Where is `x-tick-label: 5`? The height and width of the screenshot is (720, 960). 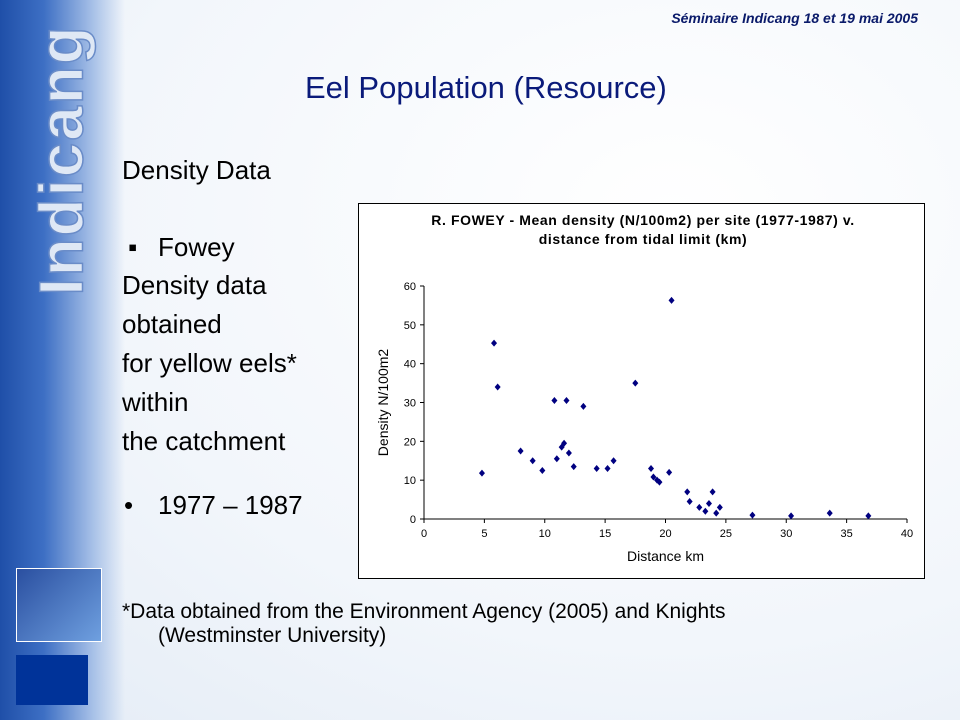
x-tick-label: 5 is located at coordinates (484, 534).